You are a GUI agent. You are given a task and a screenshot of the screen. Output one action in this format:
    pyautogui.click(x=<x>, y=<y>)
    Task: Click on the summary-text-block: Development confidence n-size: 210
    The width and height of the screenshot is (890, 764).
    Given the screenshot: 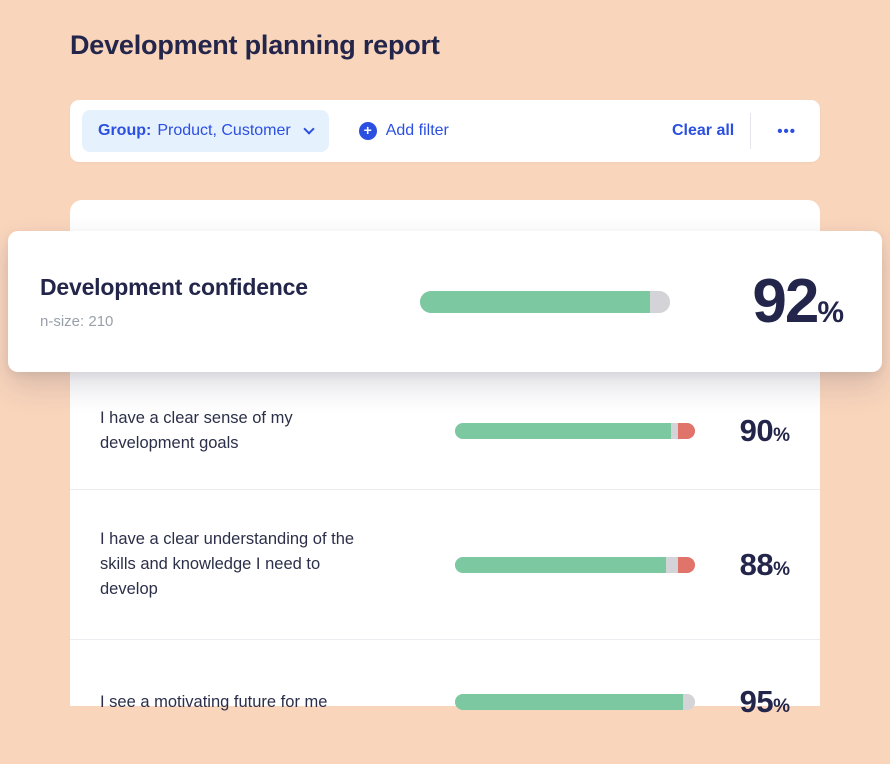 What is the action you would take?
    pyautogui.click(x=230, y=302)
    